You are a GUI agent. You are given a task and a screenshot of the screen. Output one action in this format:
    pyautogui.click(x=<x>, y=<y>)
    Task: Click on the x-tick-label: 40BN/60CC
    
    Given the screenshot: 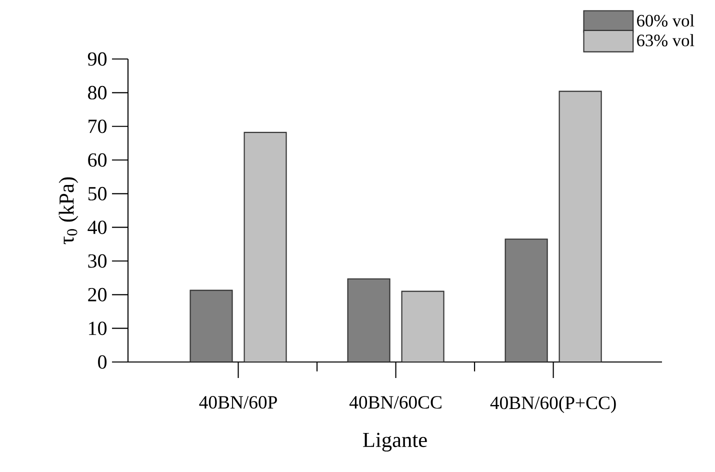 What is the action you would take?
    pyautogui.click(x=395, y=402)
    